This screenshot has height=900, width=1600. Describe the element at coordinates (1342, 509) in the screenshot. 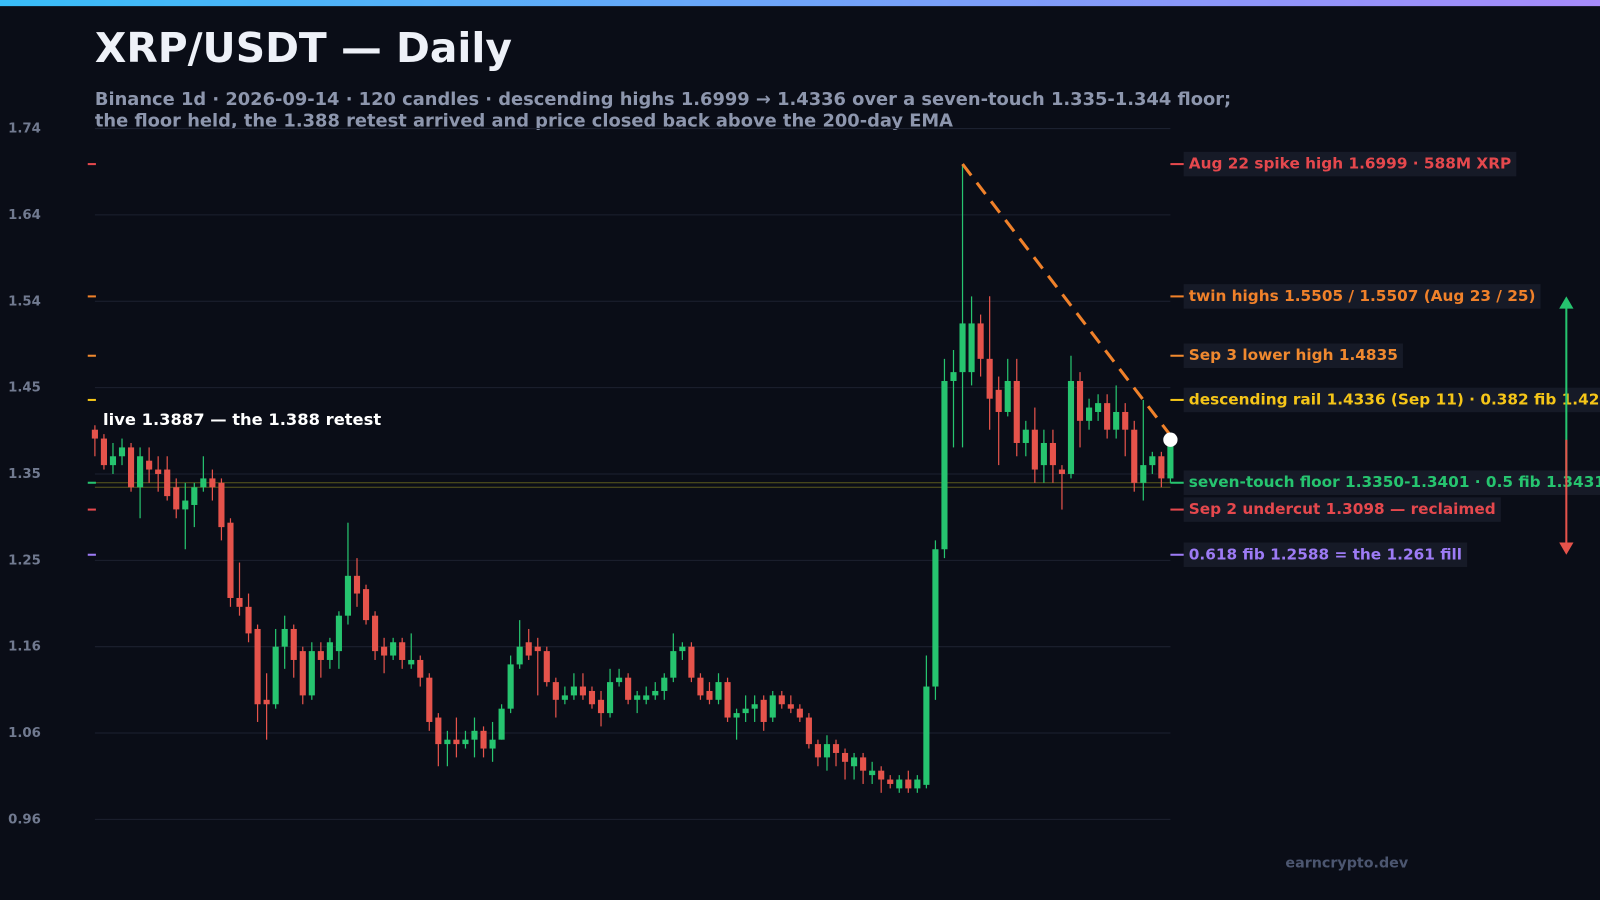

I see `level-label: Sep 2 undercut 1.3098 — reclaimed` at that location.